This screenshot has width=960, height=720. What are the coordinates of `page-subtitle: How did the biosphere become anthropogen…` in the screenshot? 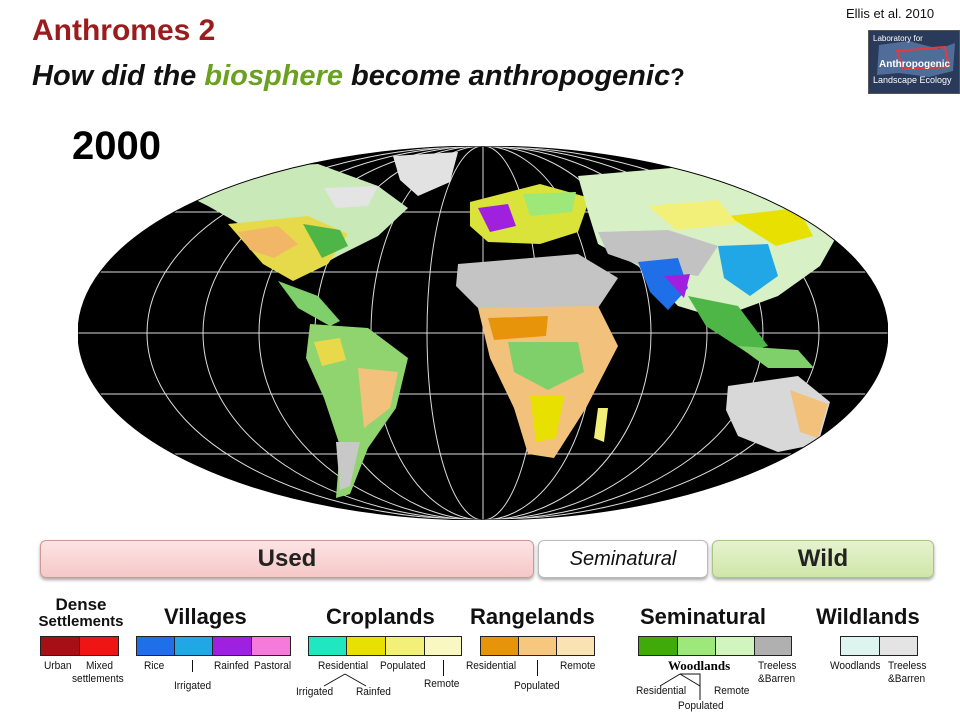 It's located at (358, 76).